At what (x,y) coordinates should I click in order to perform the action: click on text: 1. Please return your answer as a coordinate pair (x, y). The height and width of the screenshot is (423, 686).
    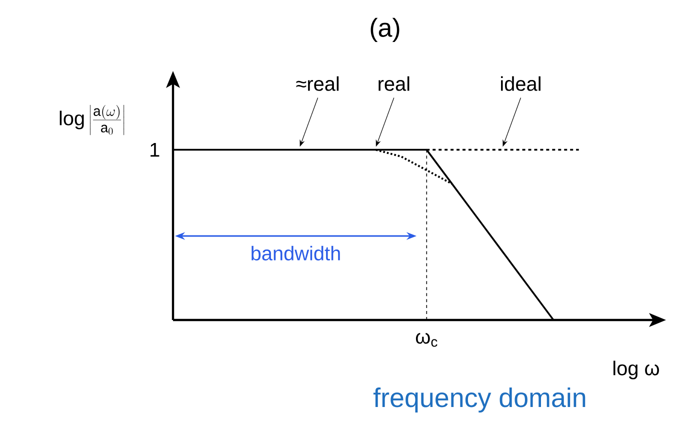
    Looking at the image, I should click on (155, 149).